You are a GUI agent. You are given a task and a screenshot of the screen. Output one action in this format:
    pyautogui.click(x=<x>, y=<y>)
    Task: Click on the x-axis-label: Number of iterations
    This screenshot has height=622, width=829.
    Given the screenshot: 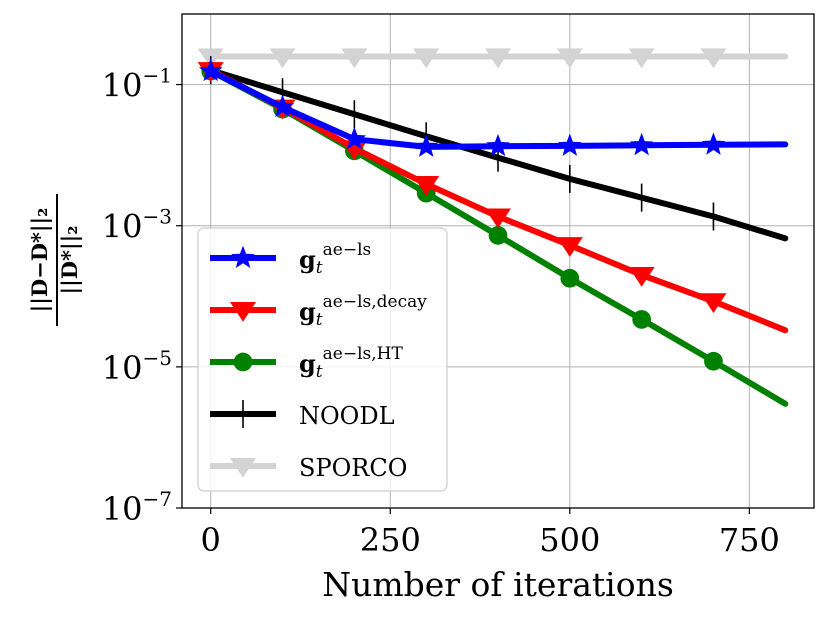 What is the action you would take?
    pyautogui.click(x=498, y=584)
    